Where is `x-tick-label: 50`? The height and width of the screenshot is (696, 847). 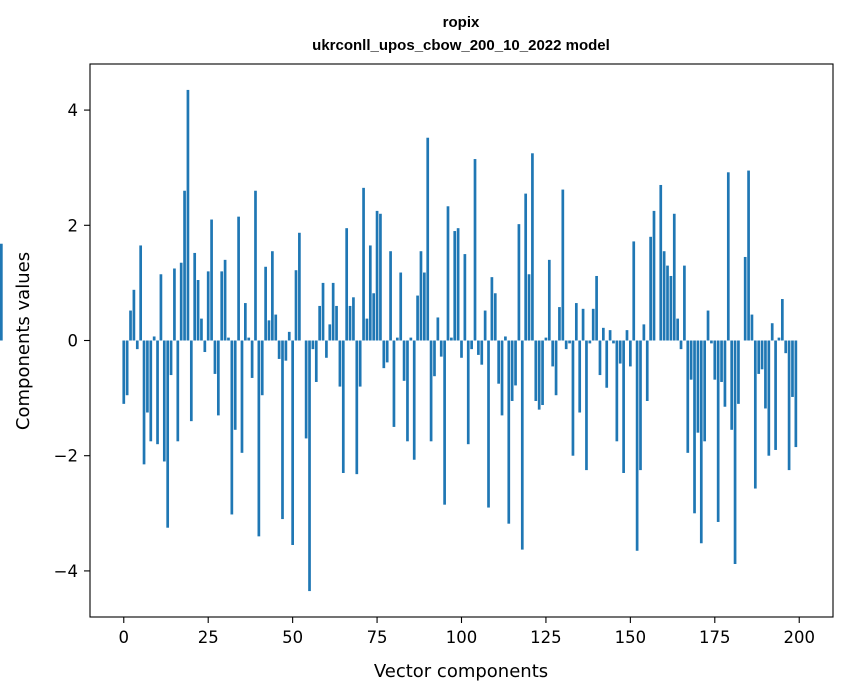 x-tick-label: 50 is located at coordinates (292, 637).